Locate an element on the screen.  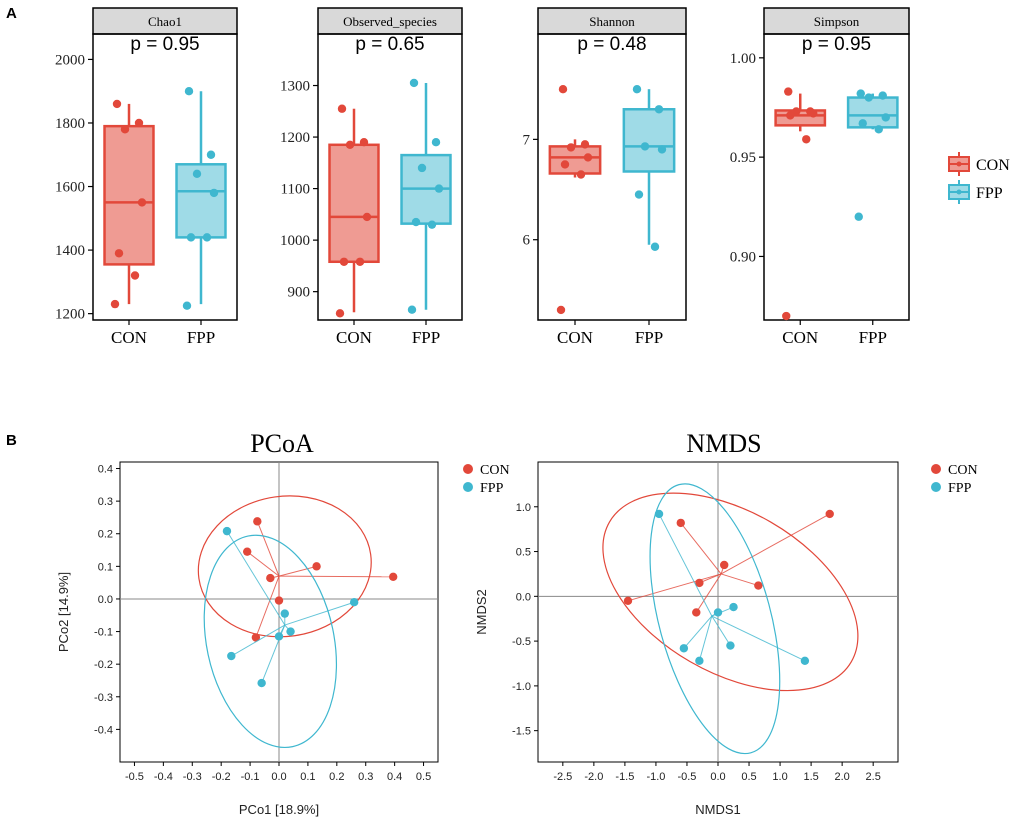
y-tick-label: 0.1 is located at coordinates (105, 567).